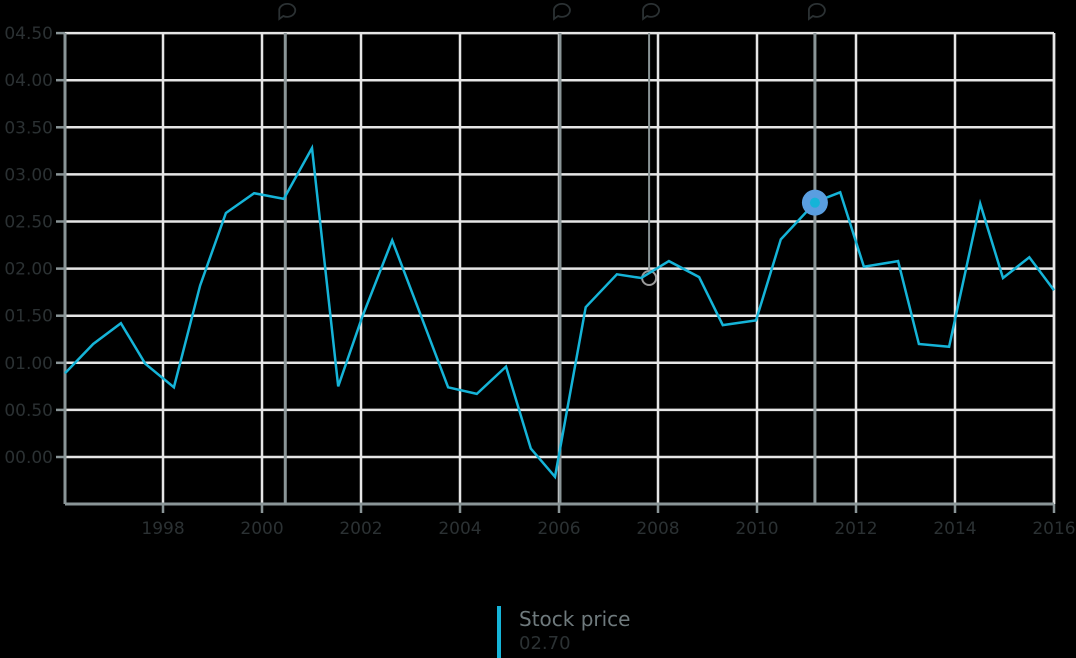  I want to click on x-tick-label: 2008, so click(657, 529).